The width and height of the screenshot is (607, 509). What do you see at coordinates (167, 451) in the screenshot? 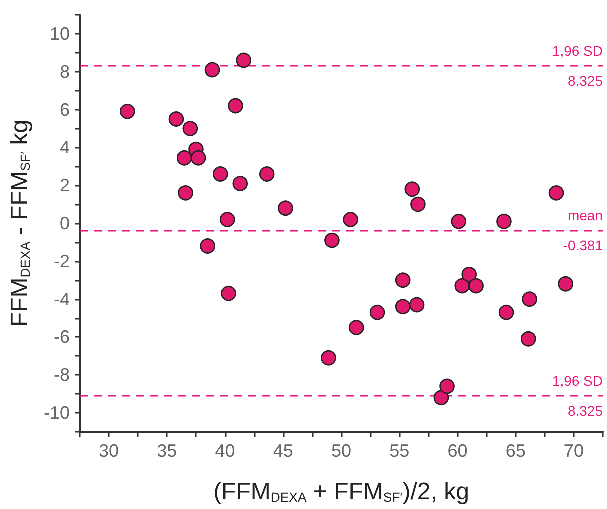
I see `x-tick-label: 35` at bounding box center [167, 451].